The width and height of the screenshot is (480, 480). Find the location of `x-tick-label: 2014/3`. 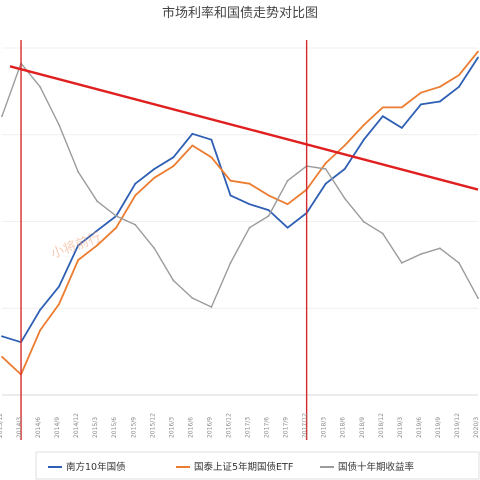

x-tick-label: 2014/3 is located at coordinates (19, 427).